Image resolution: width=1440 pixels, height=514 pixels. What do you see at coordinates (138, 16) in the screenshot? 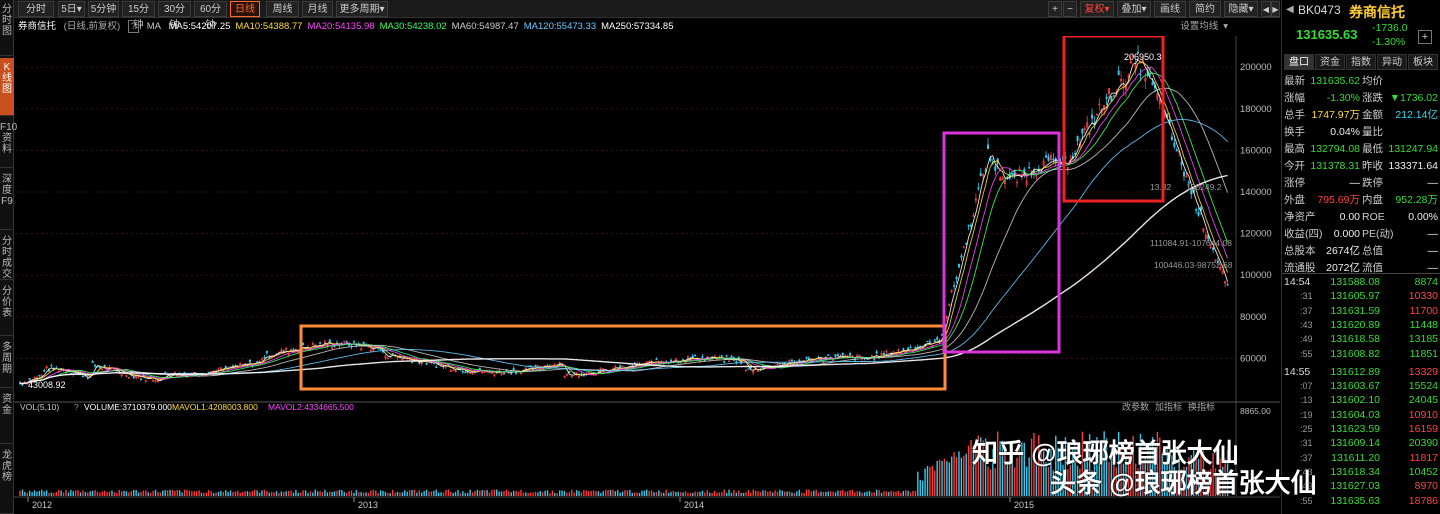
I see `period-tab-3: 15分钟` at bounding box center [138, 16].